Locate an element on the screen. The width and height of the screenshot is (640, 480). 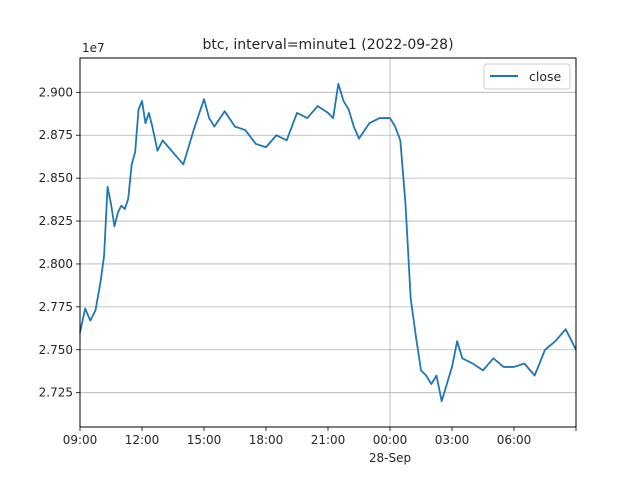
x-tick-label: 00:00 is located at coordinates (390, 440).